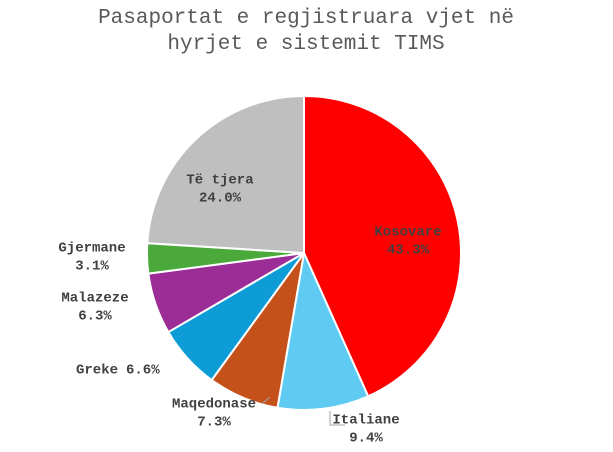 This screenshot has width=613, height=452. Describe the element at coordinates (365, 421) in the screenshot. I see `data-label-name: Italiane` at that location.